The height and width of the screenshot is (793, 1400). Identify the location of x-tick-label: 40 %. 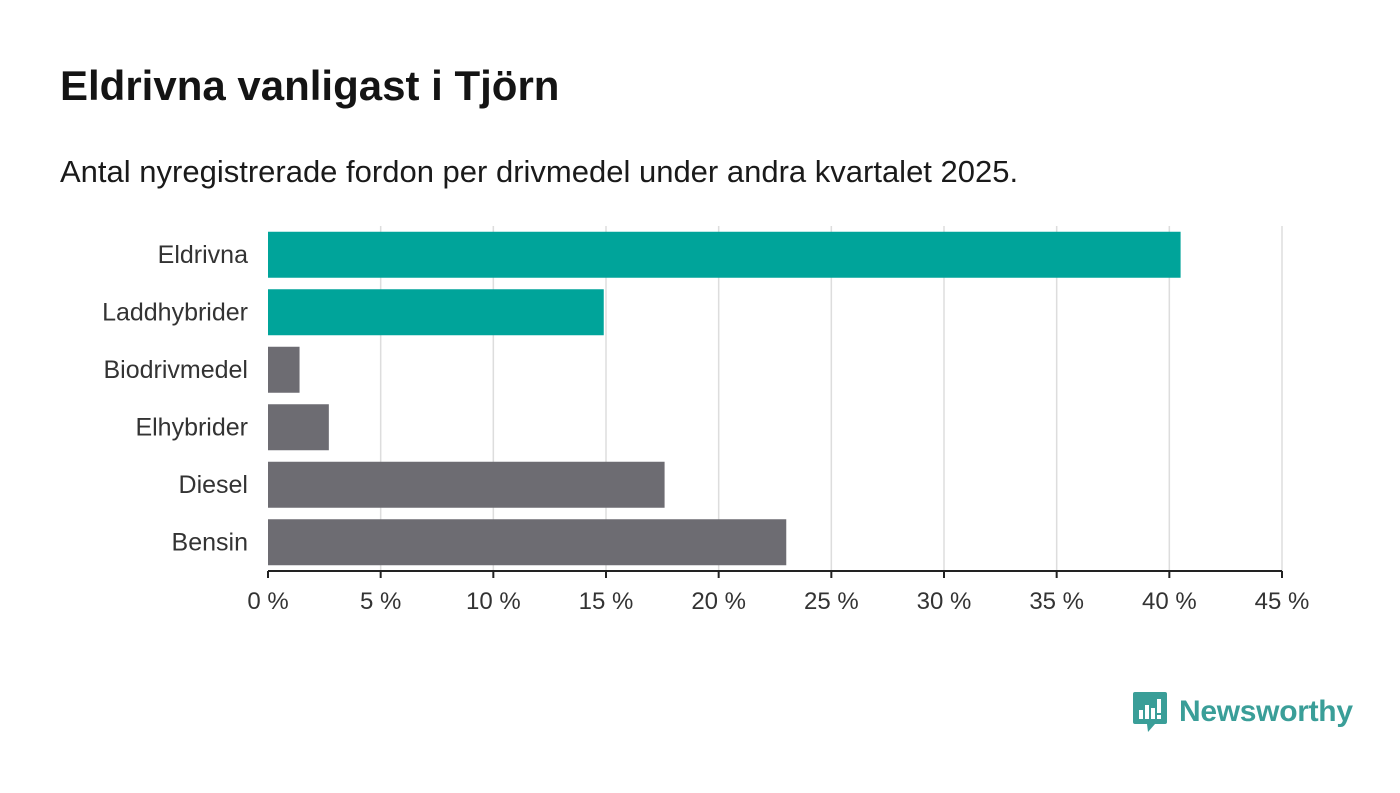
(1169, 601).